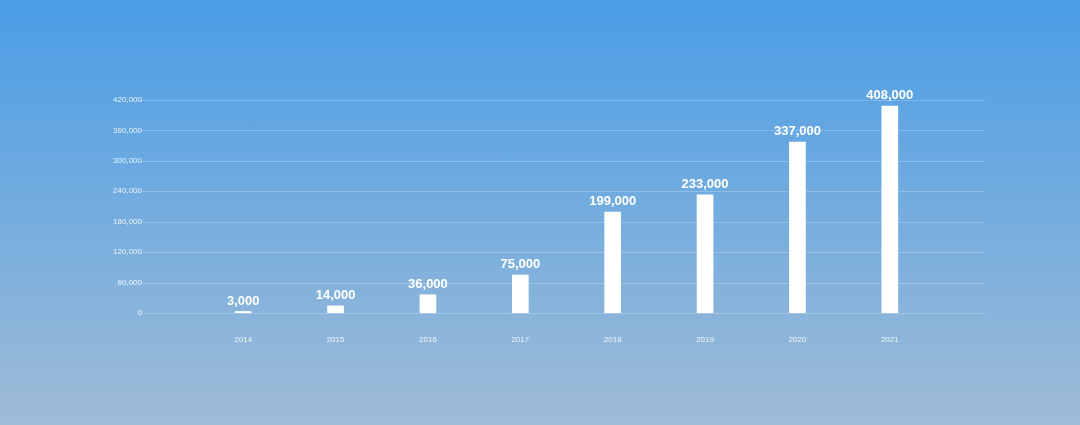 The width and height of the screenshot is (1080, 425). Describe the element at coordinates (890, 339) in the screenshot. I see `x-tick-label: 2021` at that location.